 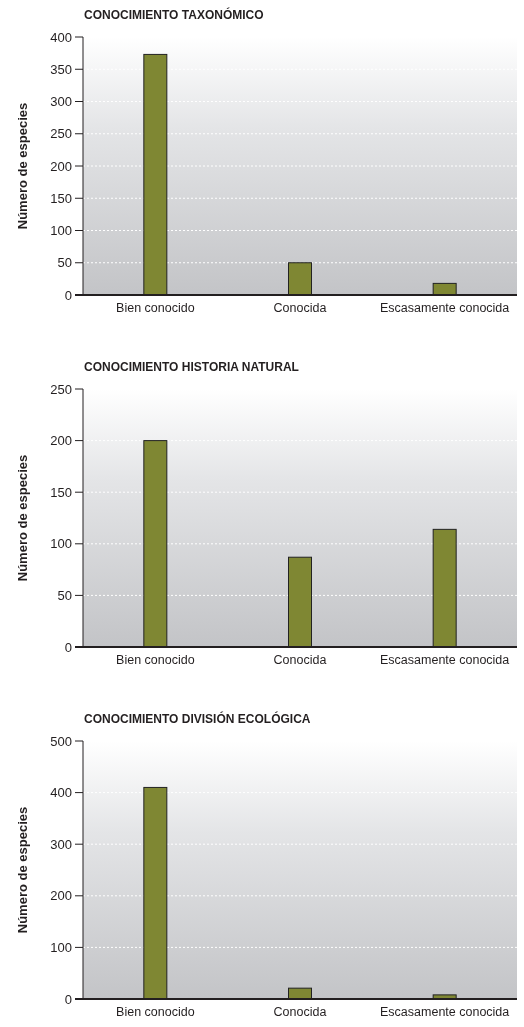 What do you see at coordinates (61, 741) in the screenshot?
I see `y-tick-label: 500` at bounding box center [61, 741].